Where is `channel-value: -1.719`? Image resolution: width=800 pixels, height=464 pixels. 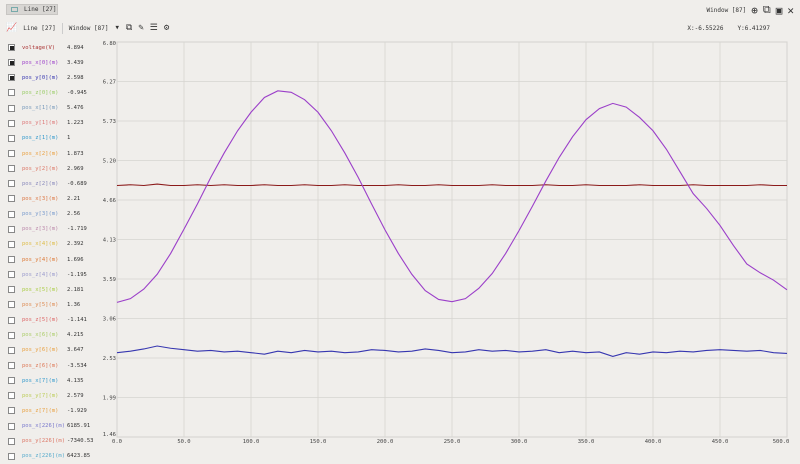
channel-value: -1.719 is located at coordinates (77, 229).